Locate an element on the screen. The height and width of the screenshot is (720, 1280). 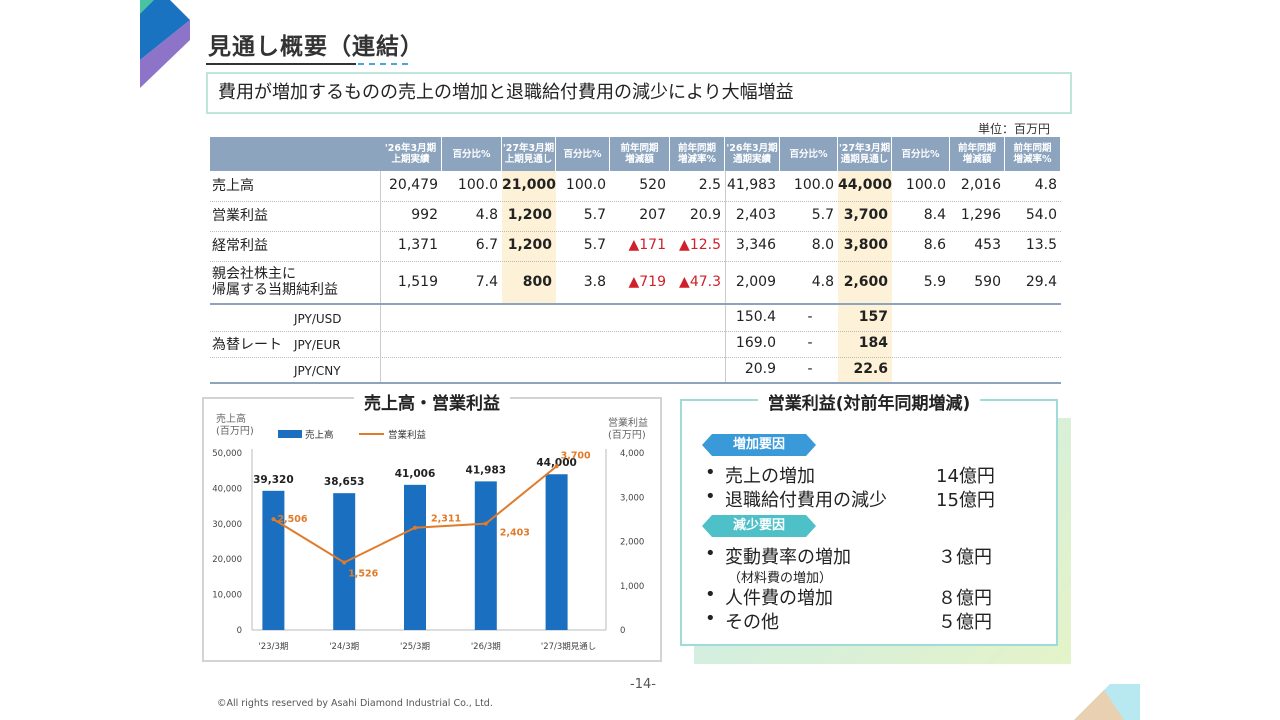
increase-tag: 増加要因 is located at coordinates (759, 445).